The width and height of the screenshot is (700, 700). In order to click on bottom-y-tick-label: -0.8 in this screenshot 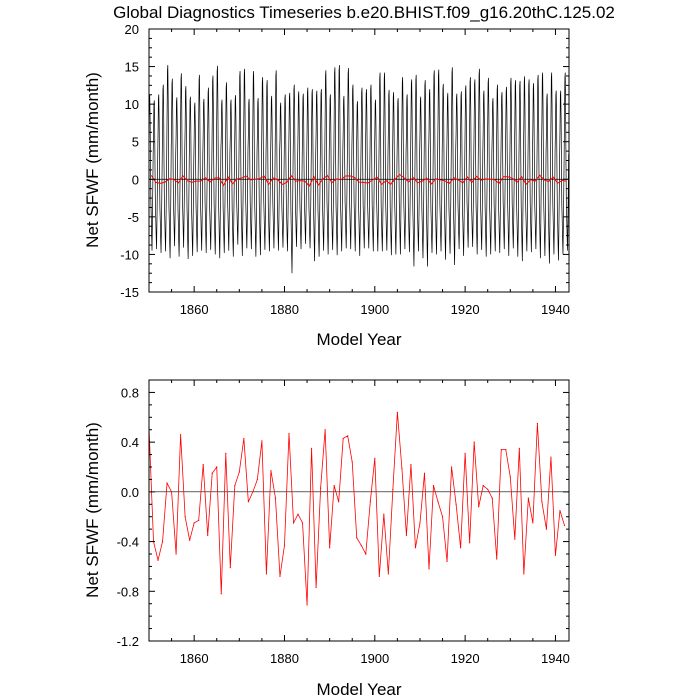, I will do `click(128, 591)`.